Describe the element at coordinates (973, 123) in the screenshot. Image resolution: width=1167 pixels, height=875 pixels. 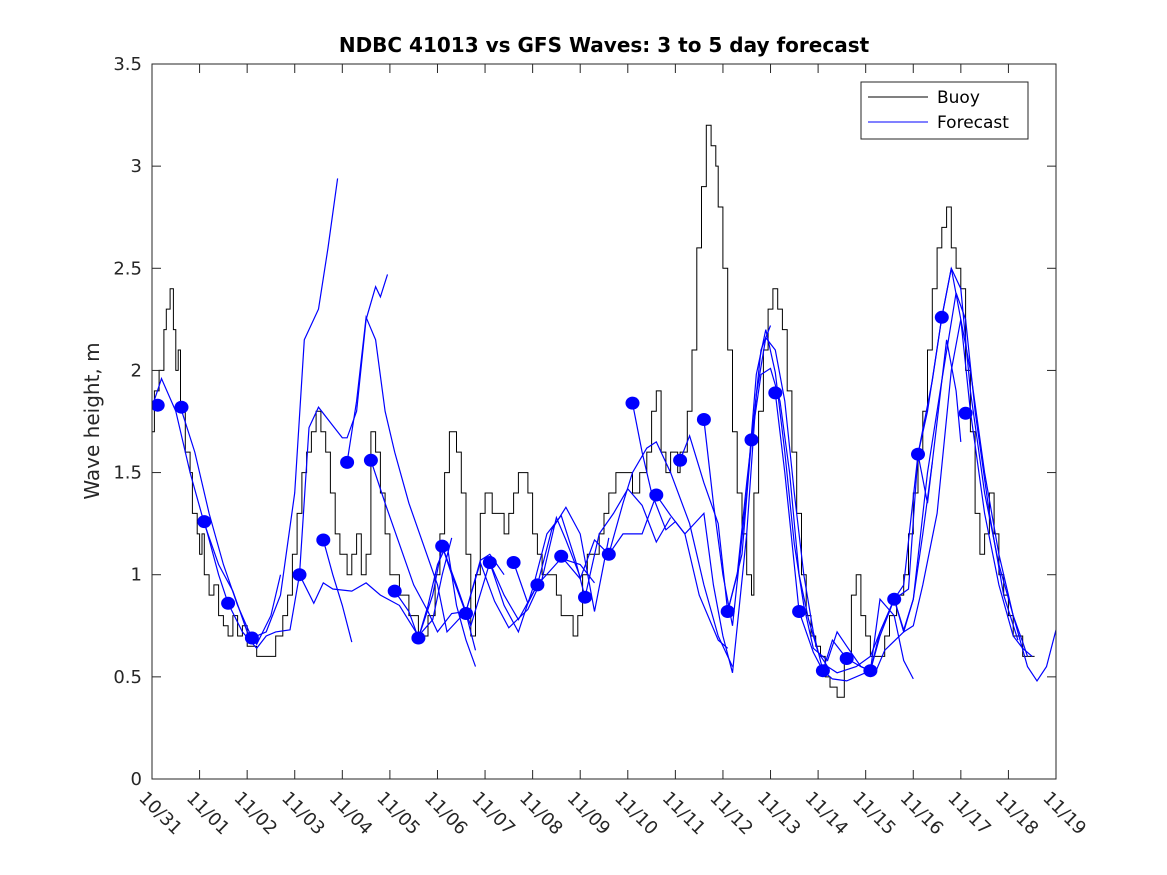
I see `legend-forecast-label: Forecast` at that location.